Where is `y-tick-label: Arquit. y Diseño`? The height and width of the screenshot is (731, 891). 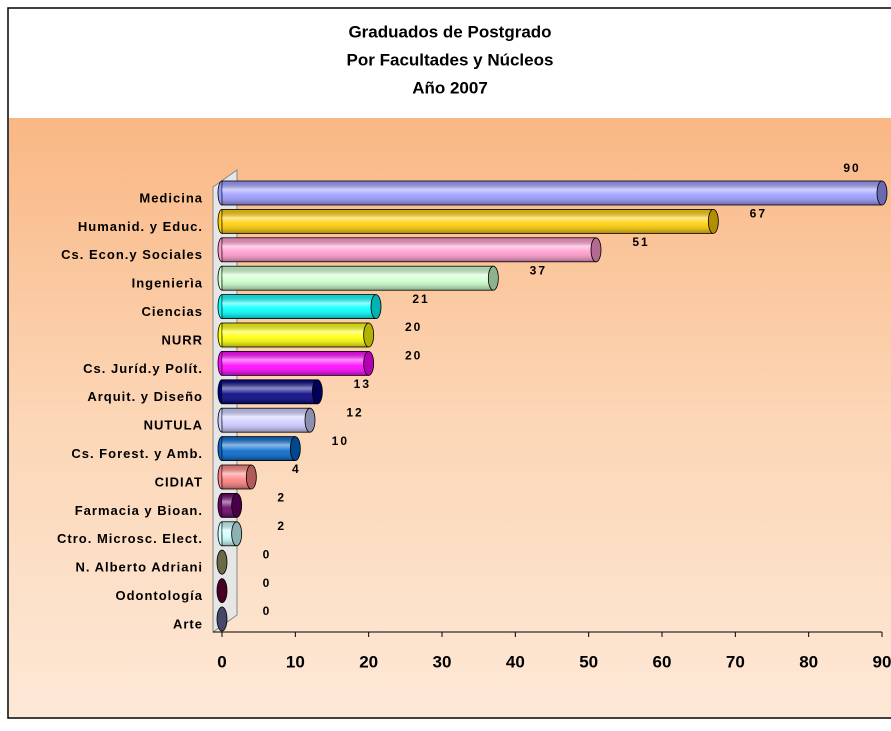
y-tick-label: Arquit. y Diseño is located at coordinates (145, 396).